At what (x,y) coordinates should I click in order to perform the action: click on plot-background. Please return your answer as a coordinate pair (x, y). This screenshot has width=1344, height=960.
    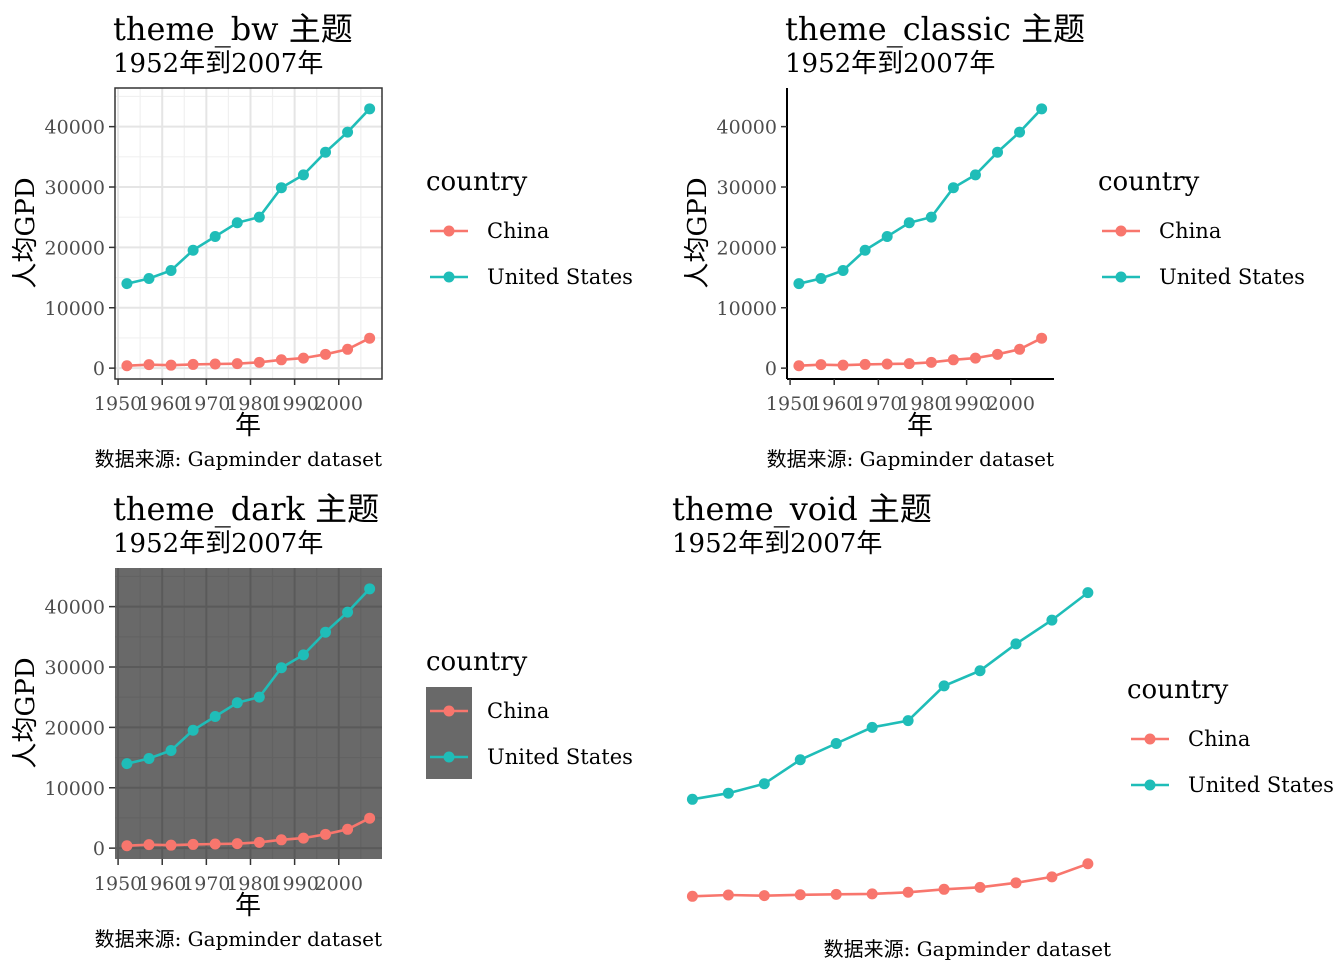
    Looking at the image, I should click on (248, 233).